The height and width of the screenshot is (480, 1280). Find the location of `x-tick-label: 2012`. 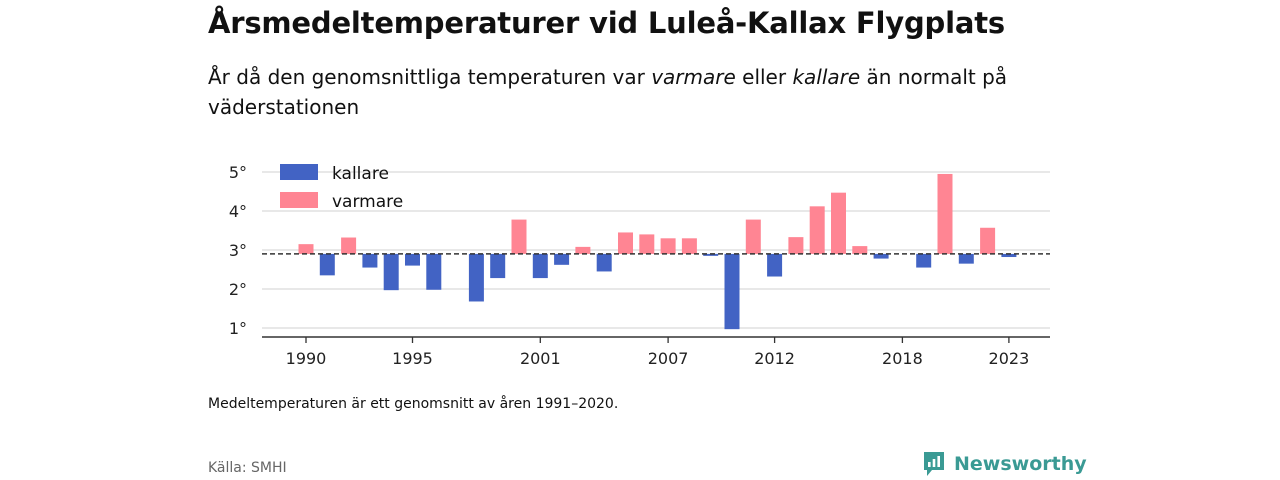

x-tick-label: 2012 is located at coordinates (774, 358).